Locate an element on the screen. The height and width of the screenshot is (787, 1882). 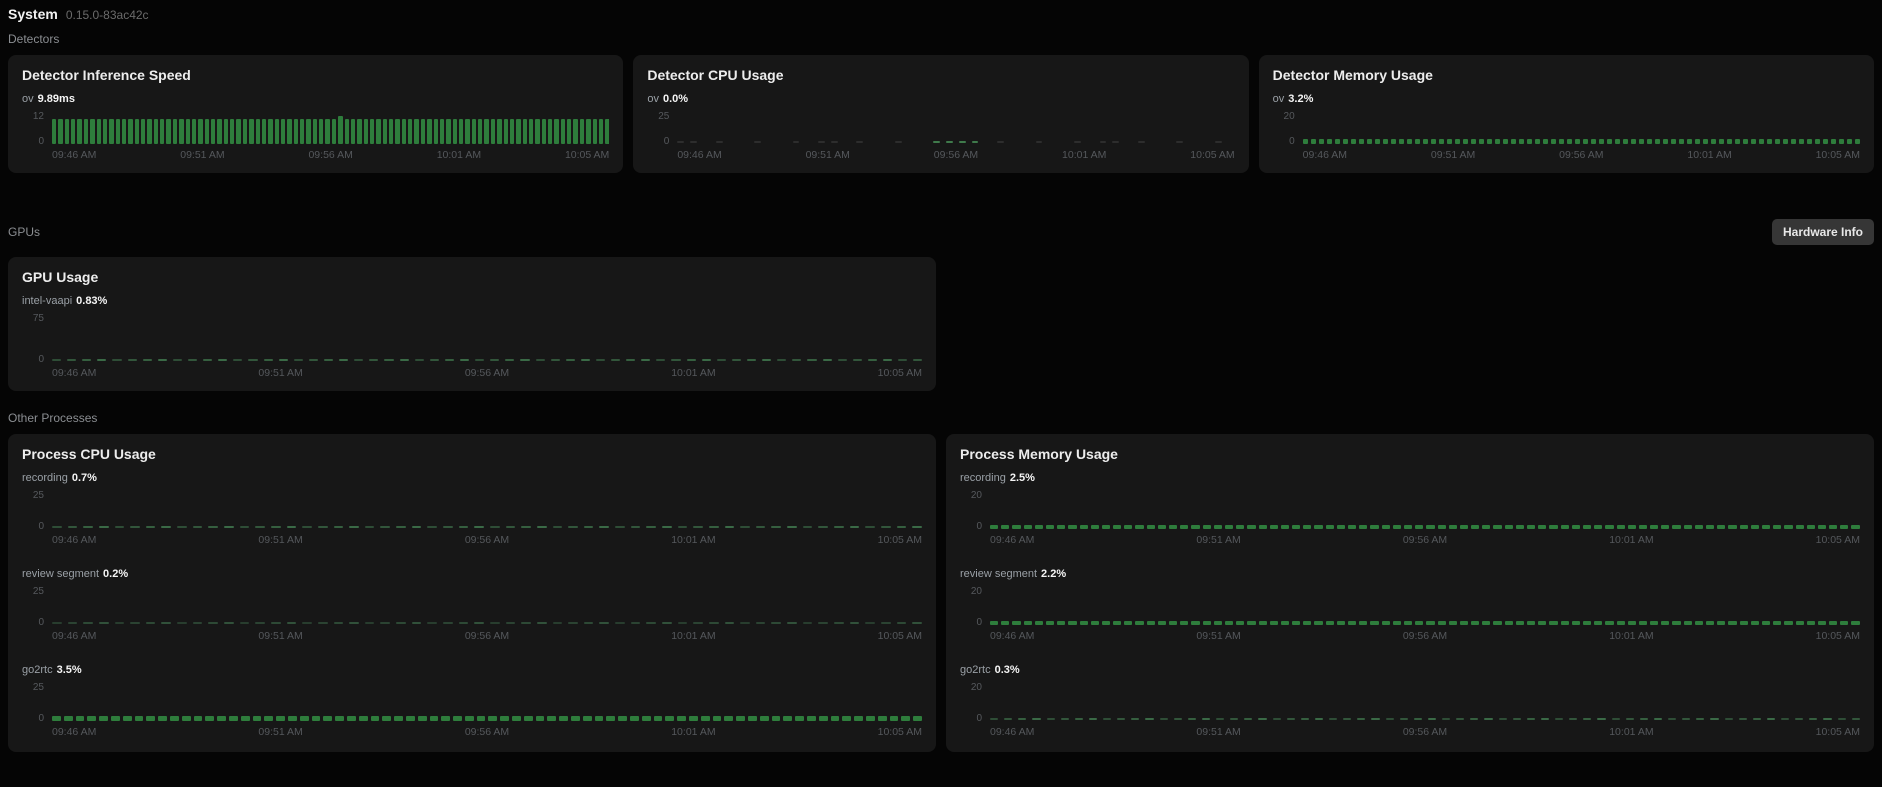
hardware-info-button: Hardware Info is located at coordinates (1822, 232).